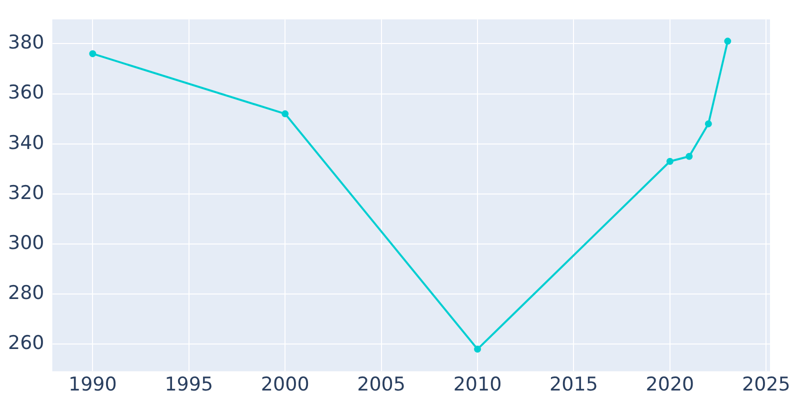  I want to click on x-tick-label: 2005, so click(381, 385).